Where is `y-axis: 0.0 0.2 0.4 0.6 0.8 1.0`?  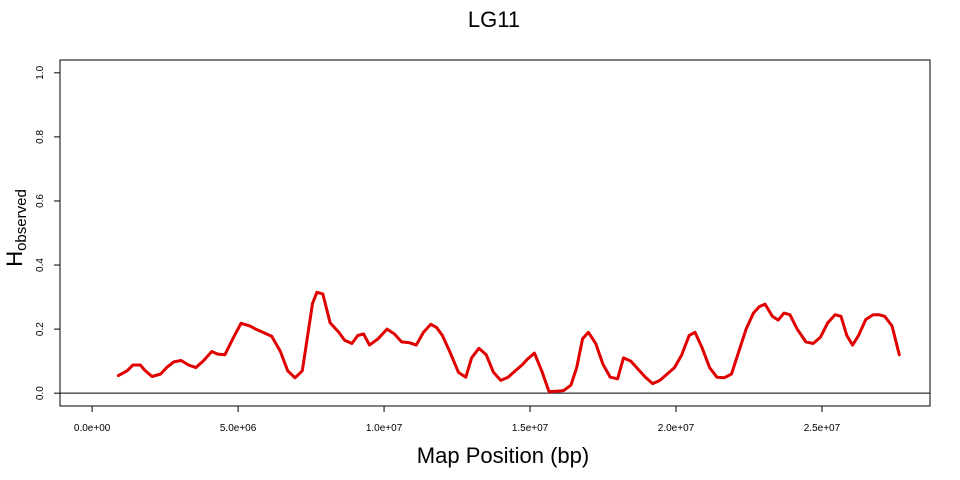
y-axis: 0.0 0.2 0.4 0.6 0.8 1.0 is located at coordinates (48, 232).